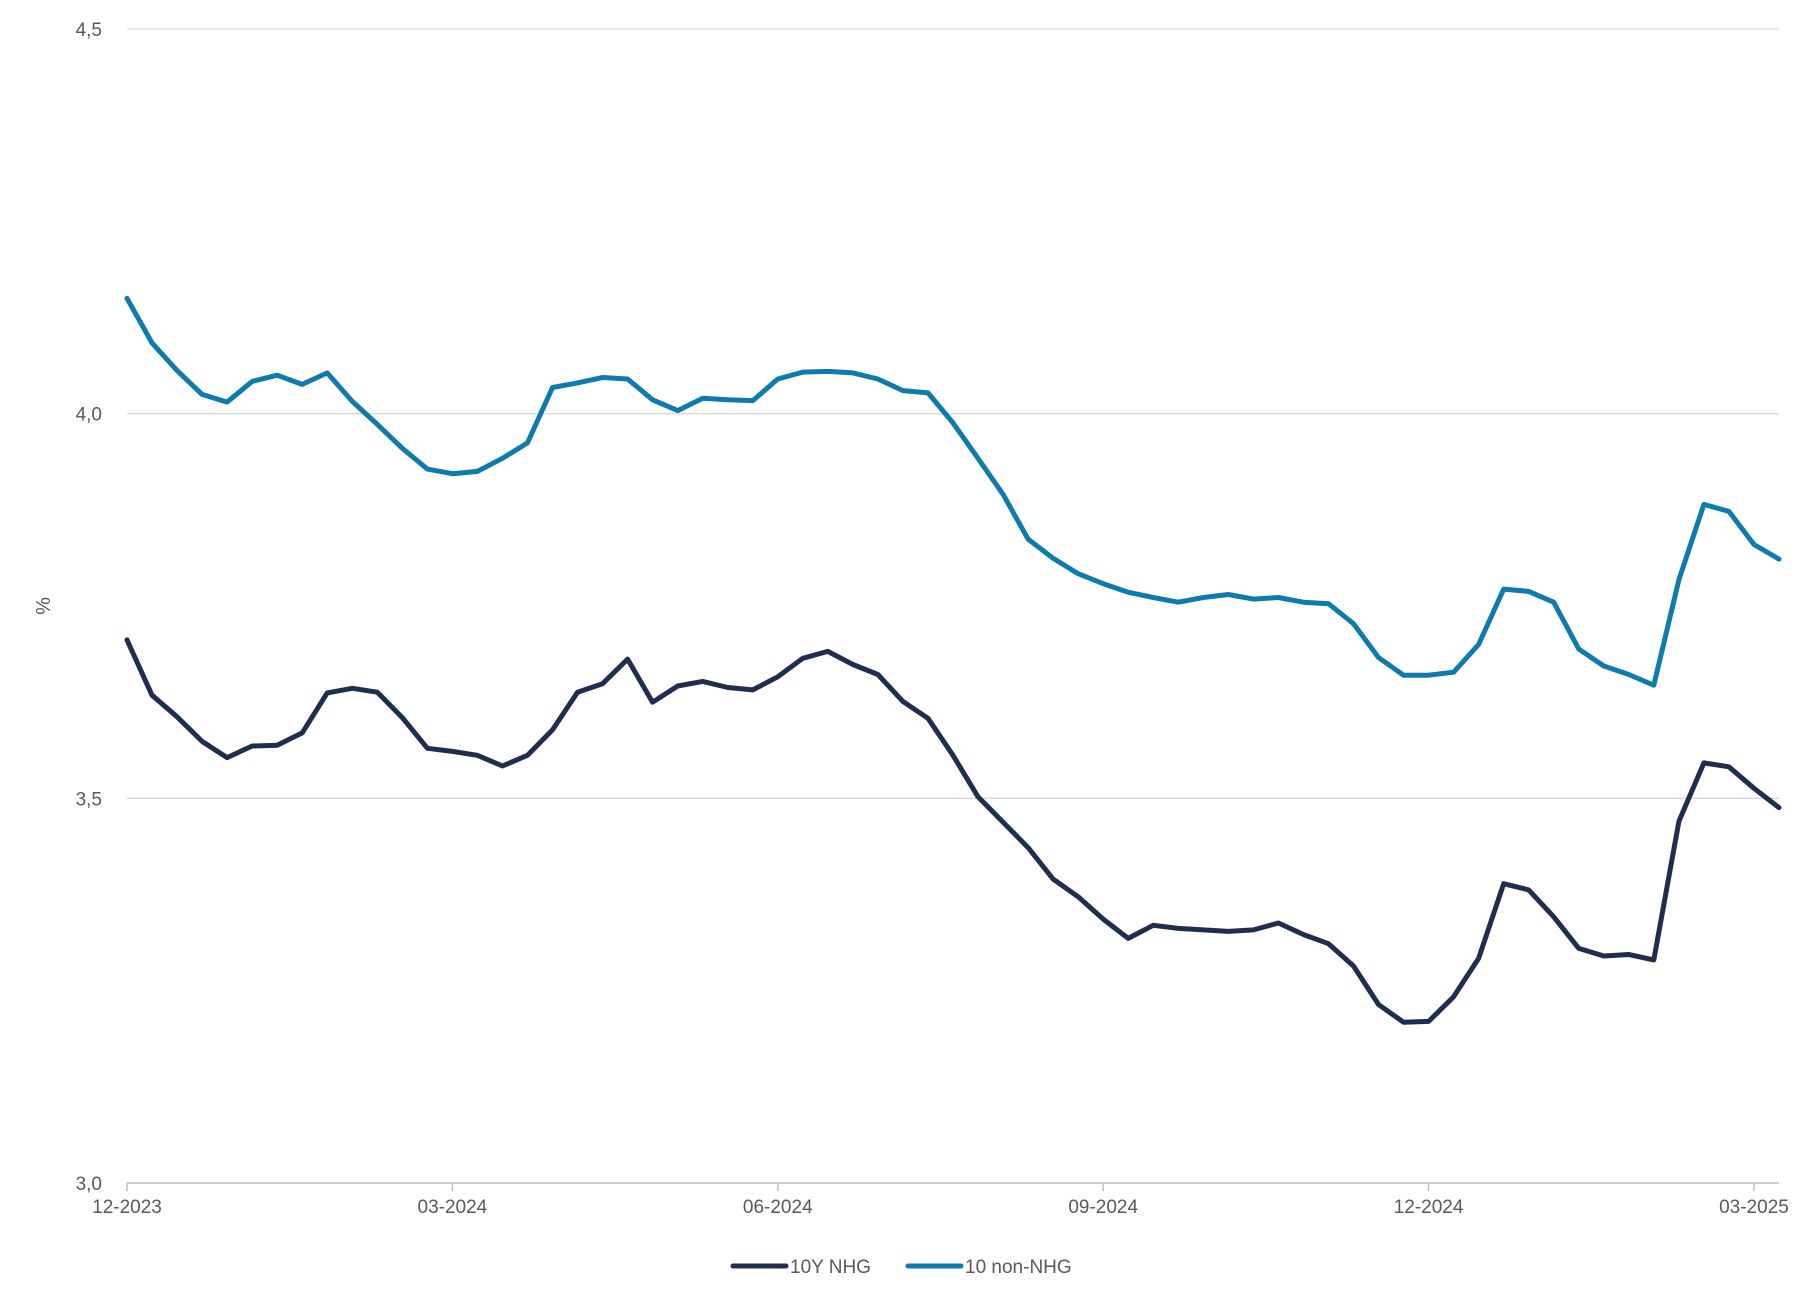  I want to click on x-tick-label: 12-2023, so click(127, 1207).